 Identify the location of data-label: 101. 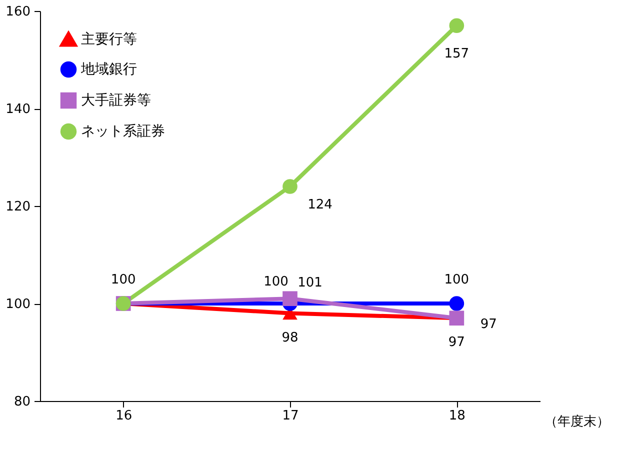
(310, 283).